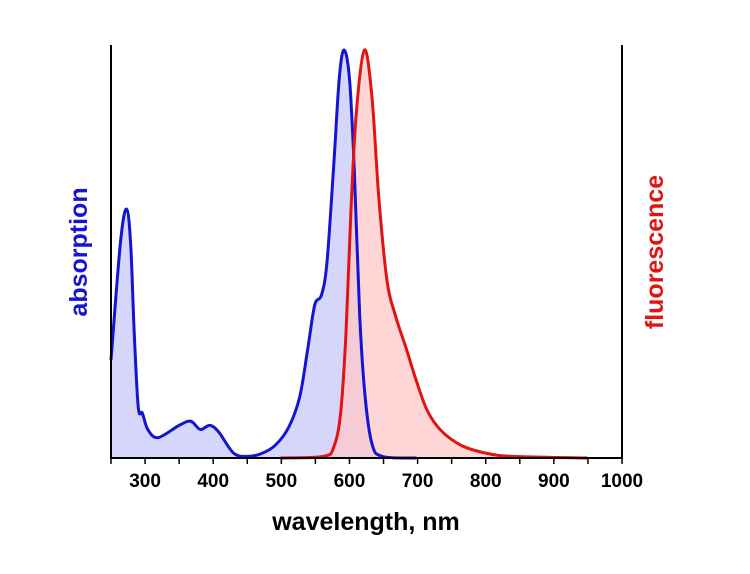 This screenshot has height=574, width=750. I want to click on x-axis-title: wavelength, nm, so click(365, 522).